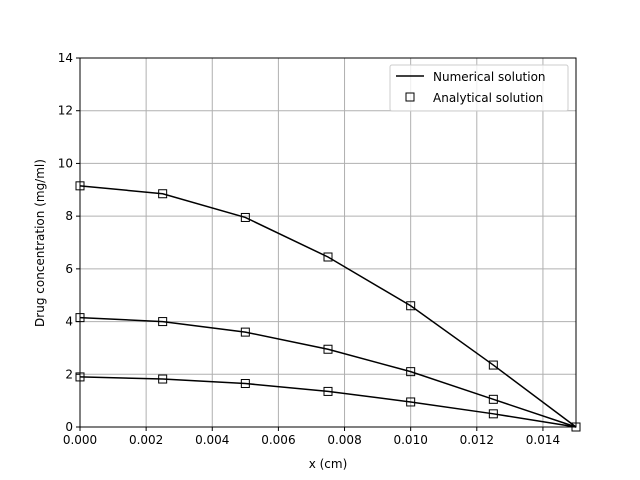 This screenshot has height=480, width=640. What do you see at coordinates (69, 242) in the screenshot?
I see `y-axis-ticks: 0 2 4 6 8 10 12 14` at bounding box center [69, 242].